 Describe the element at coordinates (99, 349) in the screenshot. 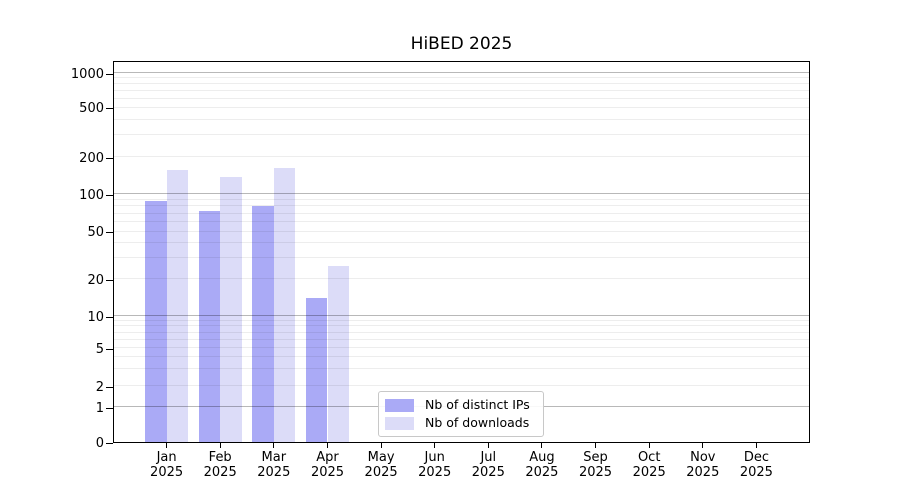

I see `y-tick-label: 5` at that location.